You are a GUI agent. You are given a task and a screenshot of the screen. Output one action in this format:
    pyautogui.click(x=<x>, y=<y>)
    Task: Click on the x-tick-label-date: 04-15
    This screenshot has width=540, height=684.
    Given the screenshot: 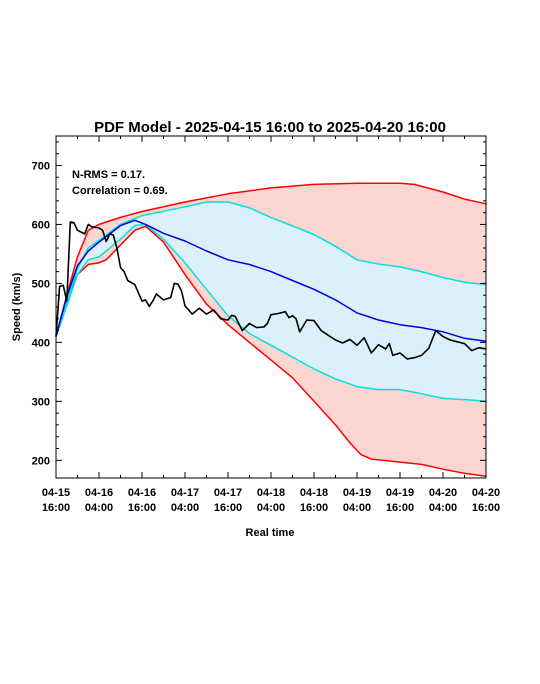 What is the action you would take?
    pyautogui.click(x=56, y=493)
    